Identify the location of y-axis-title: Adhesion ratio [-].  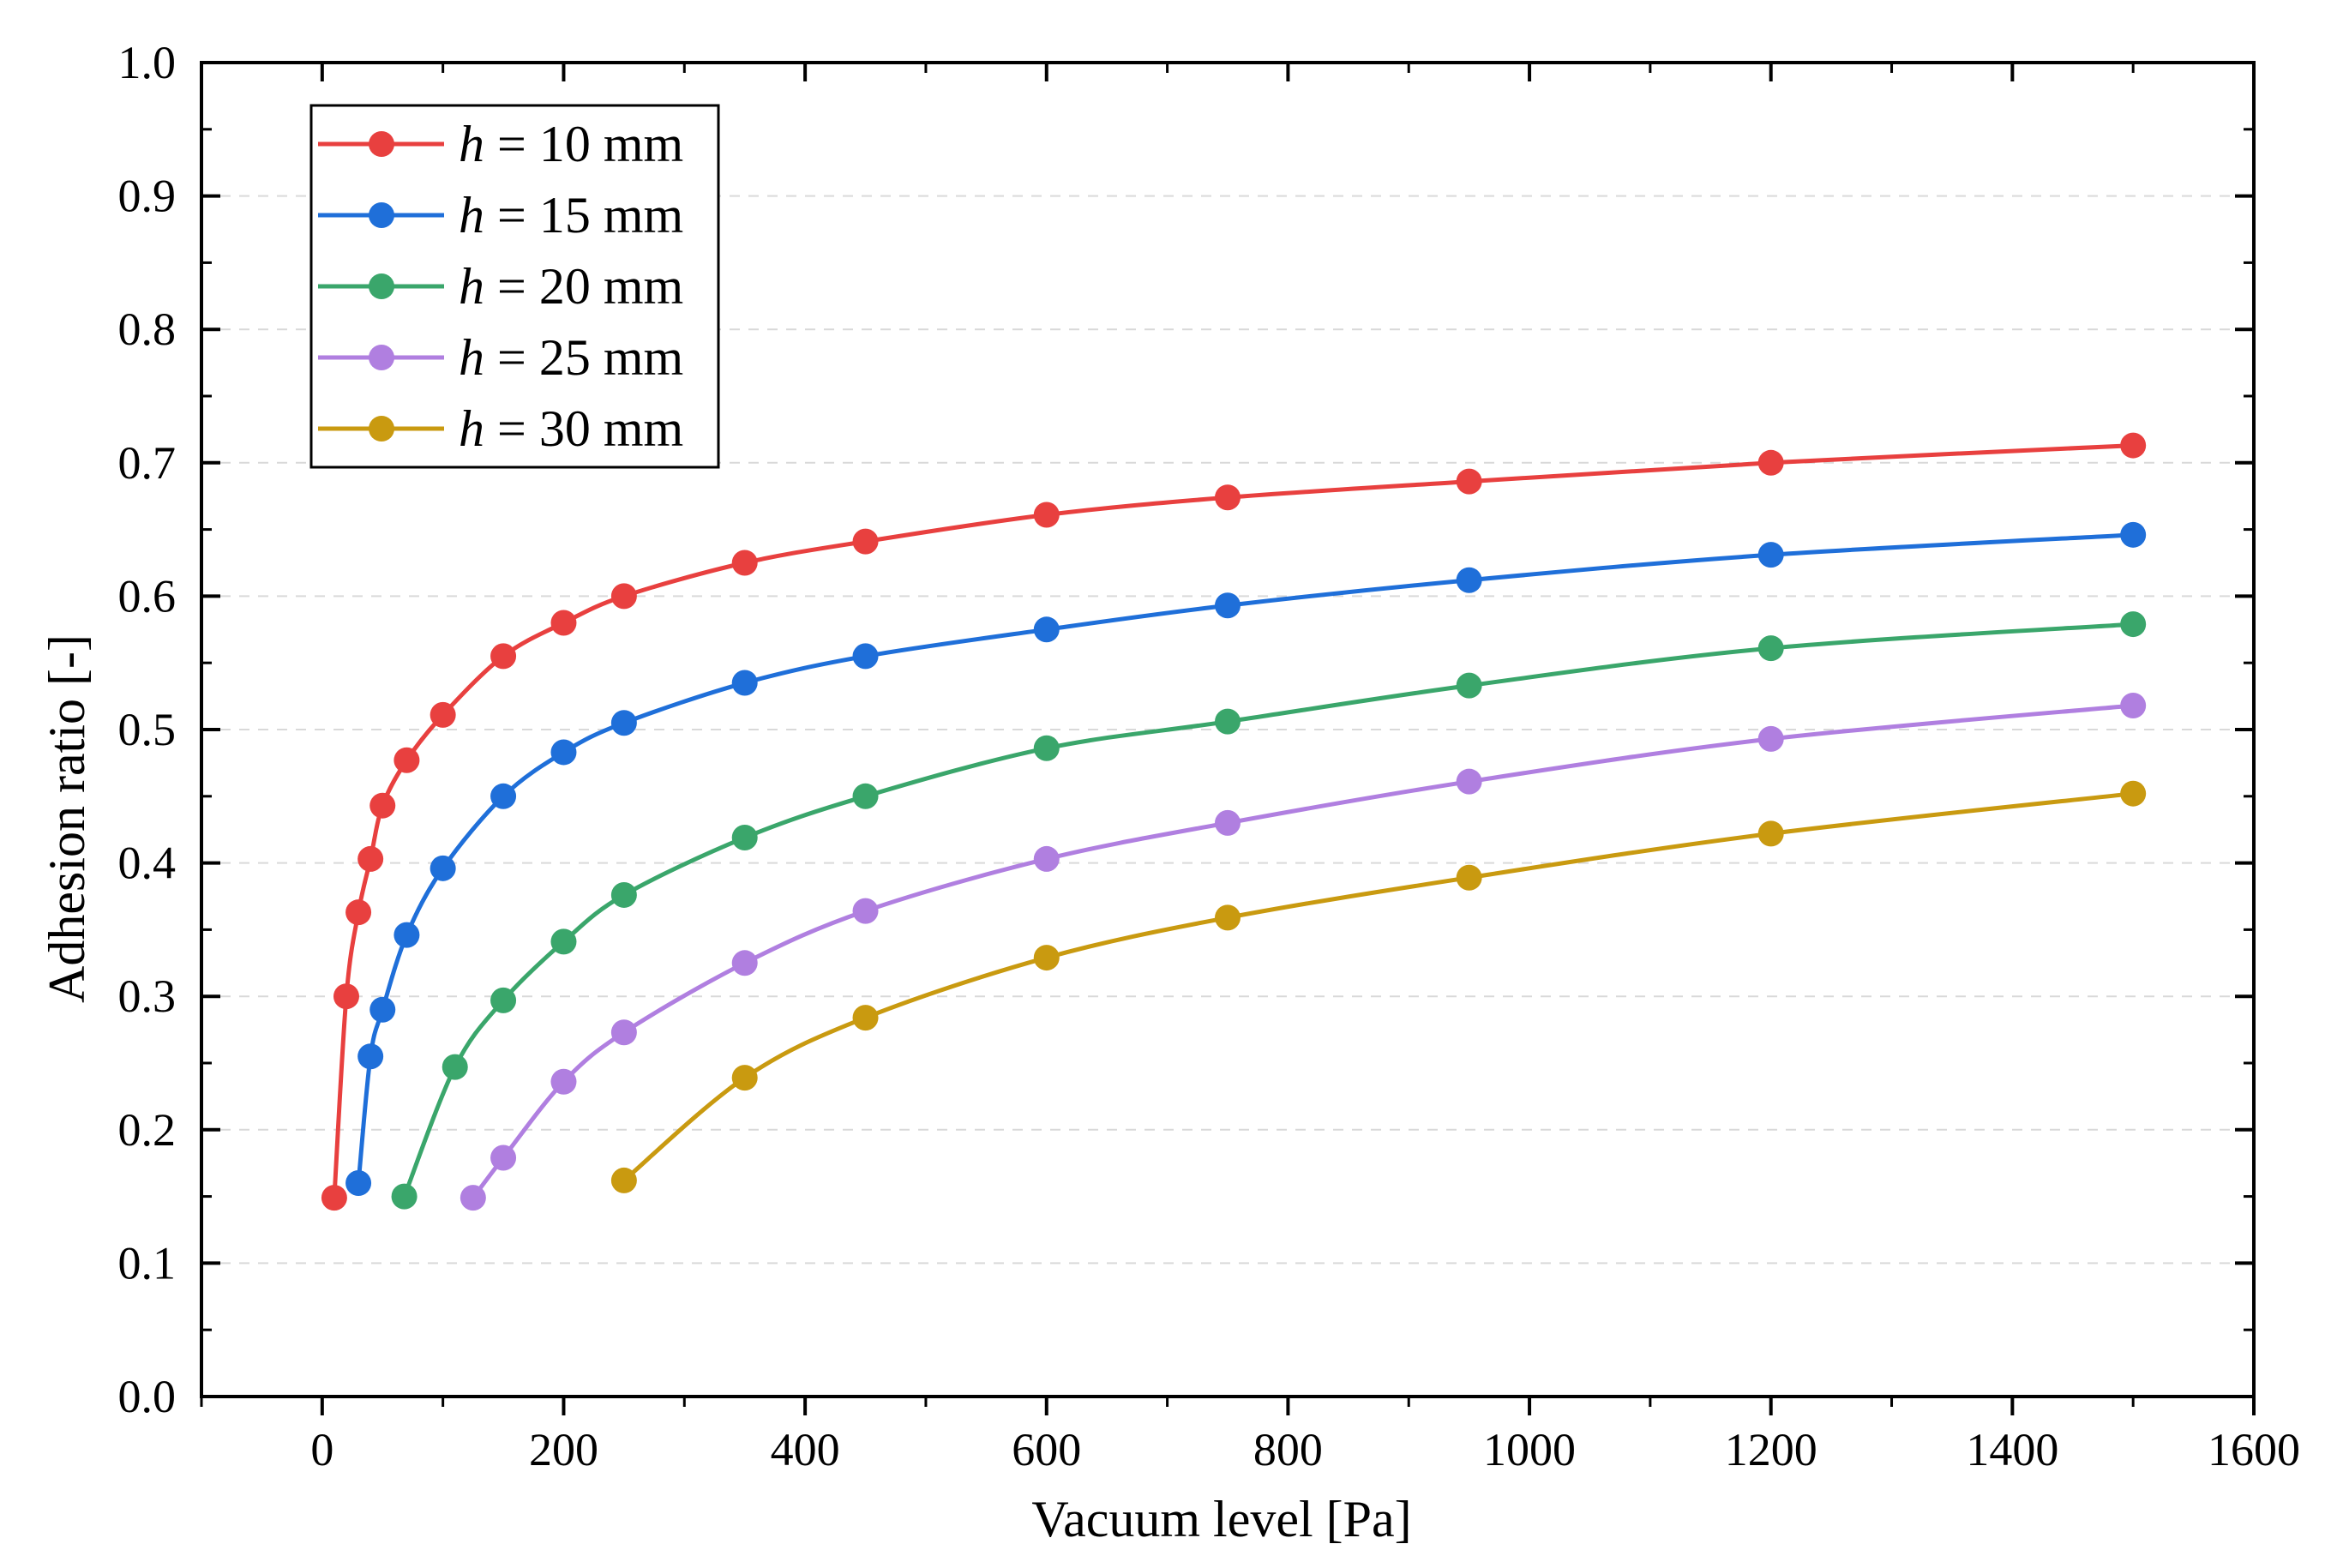
(67, 818).